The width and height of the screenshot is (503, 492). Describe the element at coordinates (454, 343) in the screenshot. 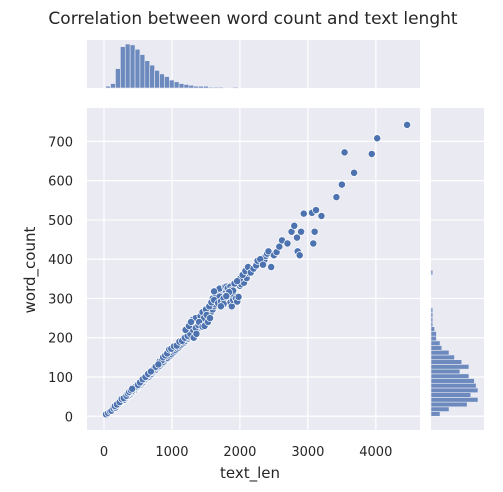

I see `marginal-y-bars` at that location.